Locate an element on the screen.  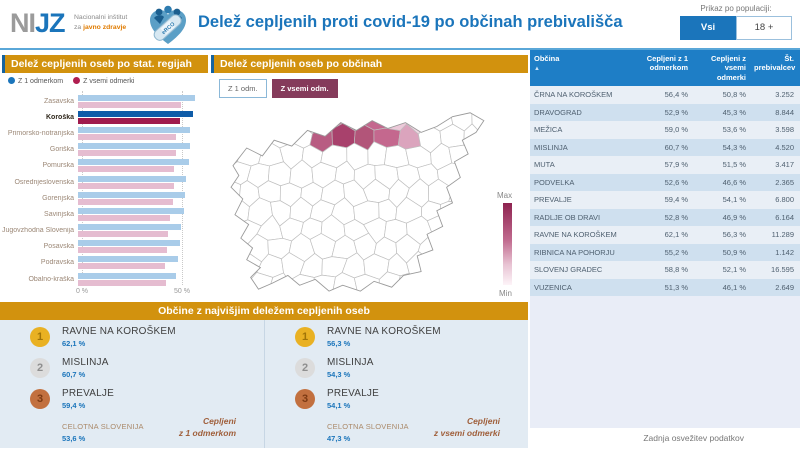
region-row: Podravska is located at coordinates (105, 263).